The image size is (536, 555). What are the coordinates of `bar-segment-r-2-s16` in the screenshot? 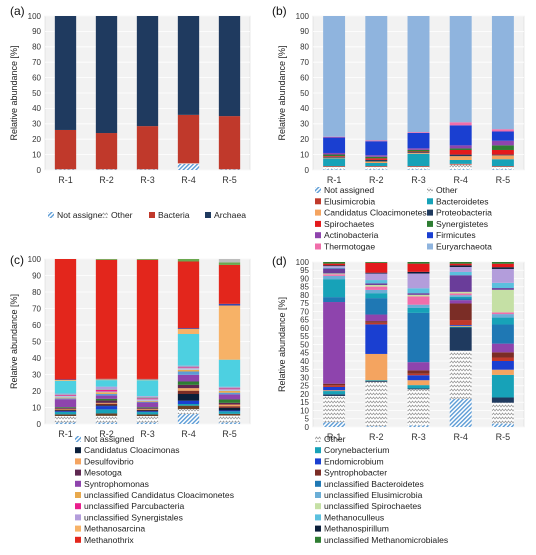 It's located at (376, 276).